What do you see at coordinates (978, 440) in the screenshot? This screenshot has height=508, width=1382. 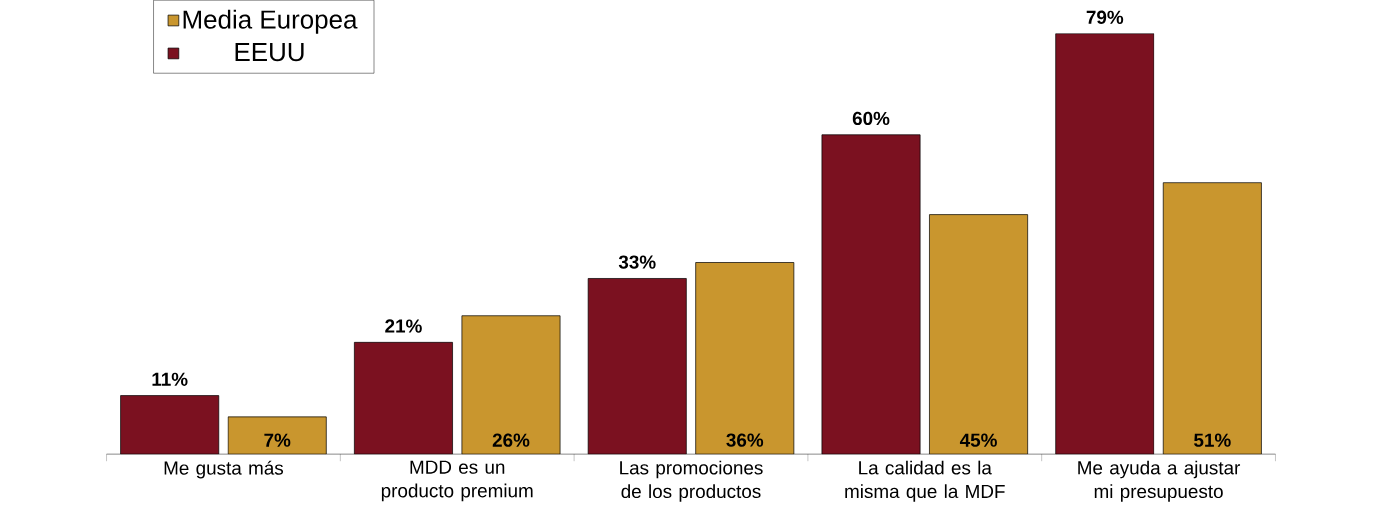 I see `data-label: 45%` at bounding box center [978, 440].